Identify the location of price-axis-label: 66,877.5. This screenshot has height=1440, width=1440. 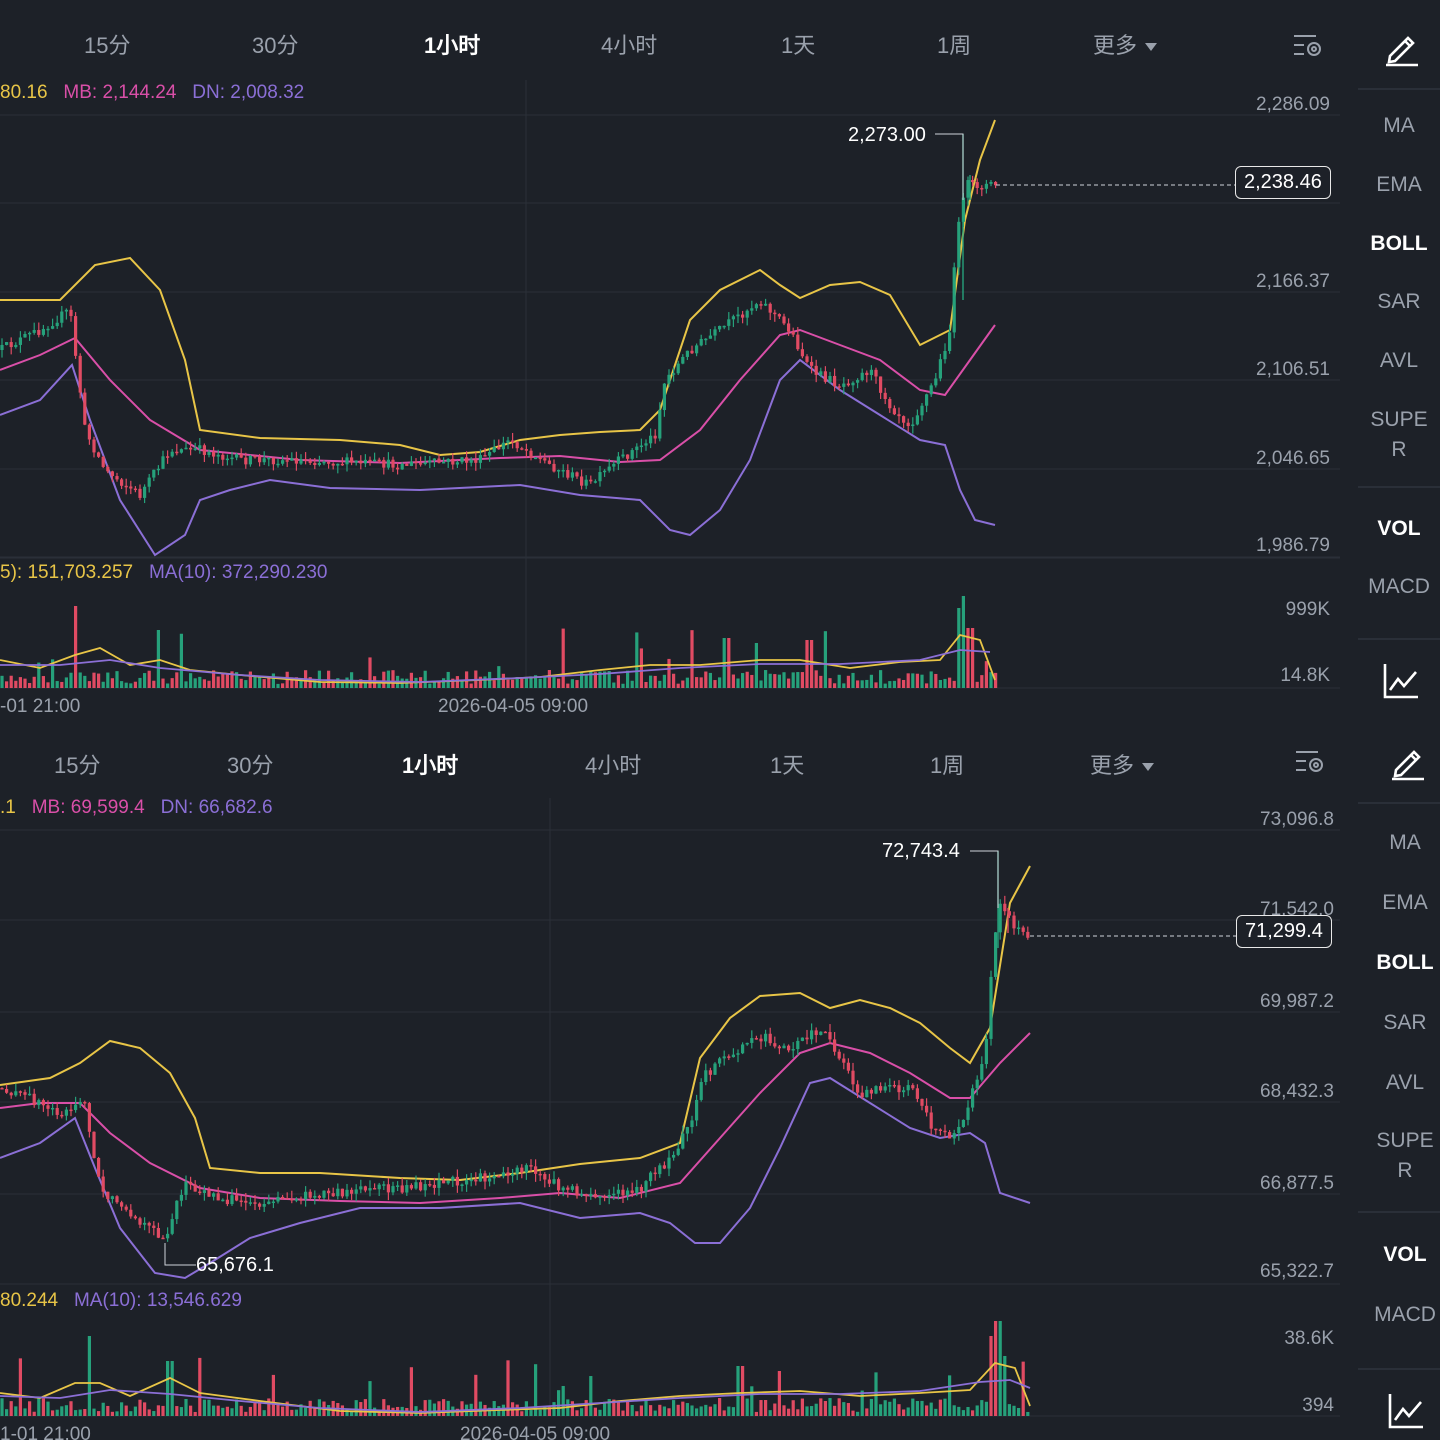
(1297, 1183).